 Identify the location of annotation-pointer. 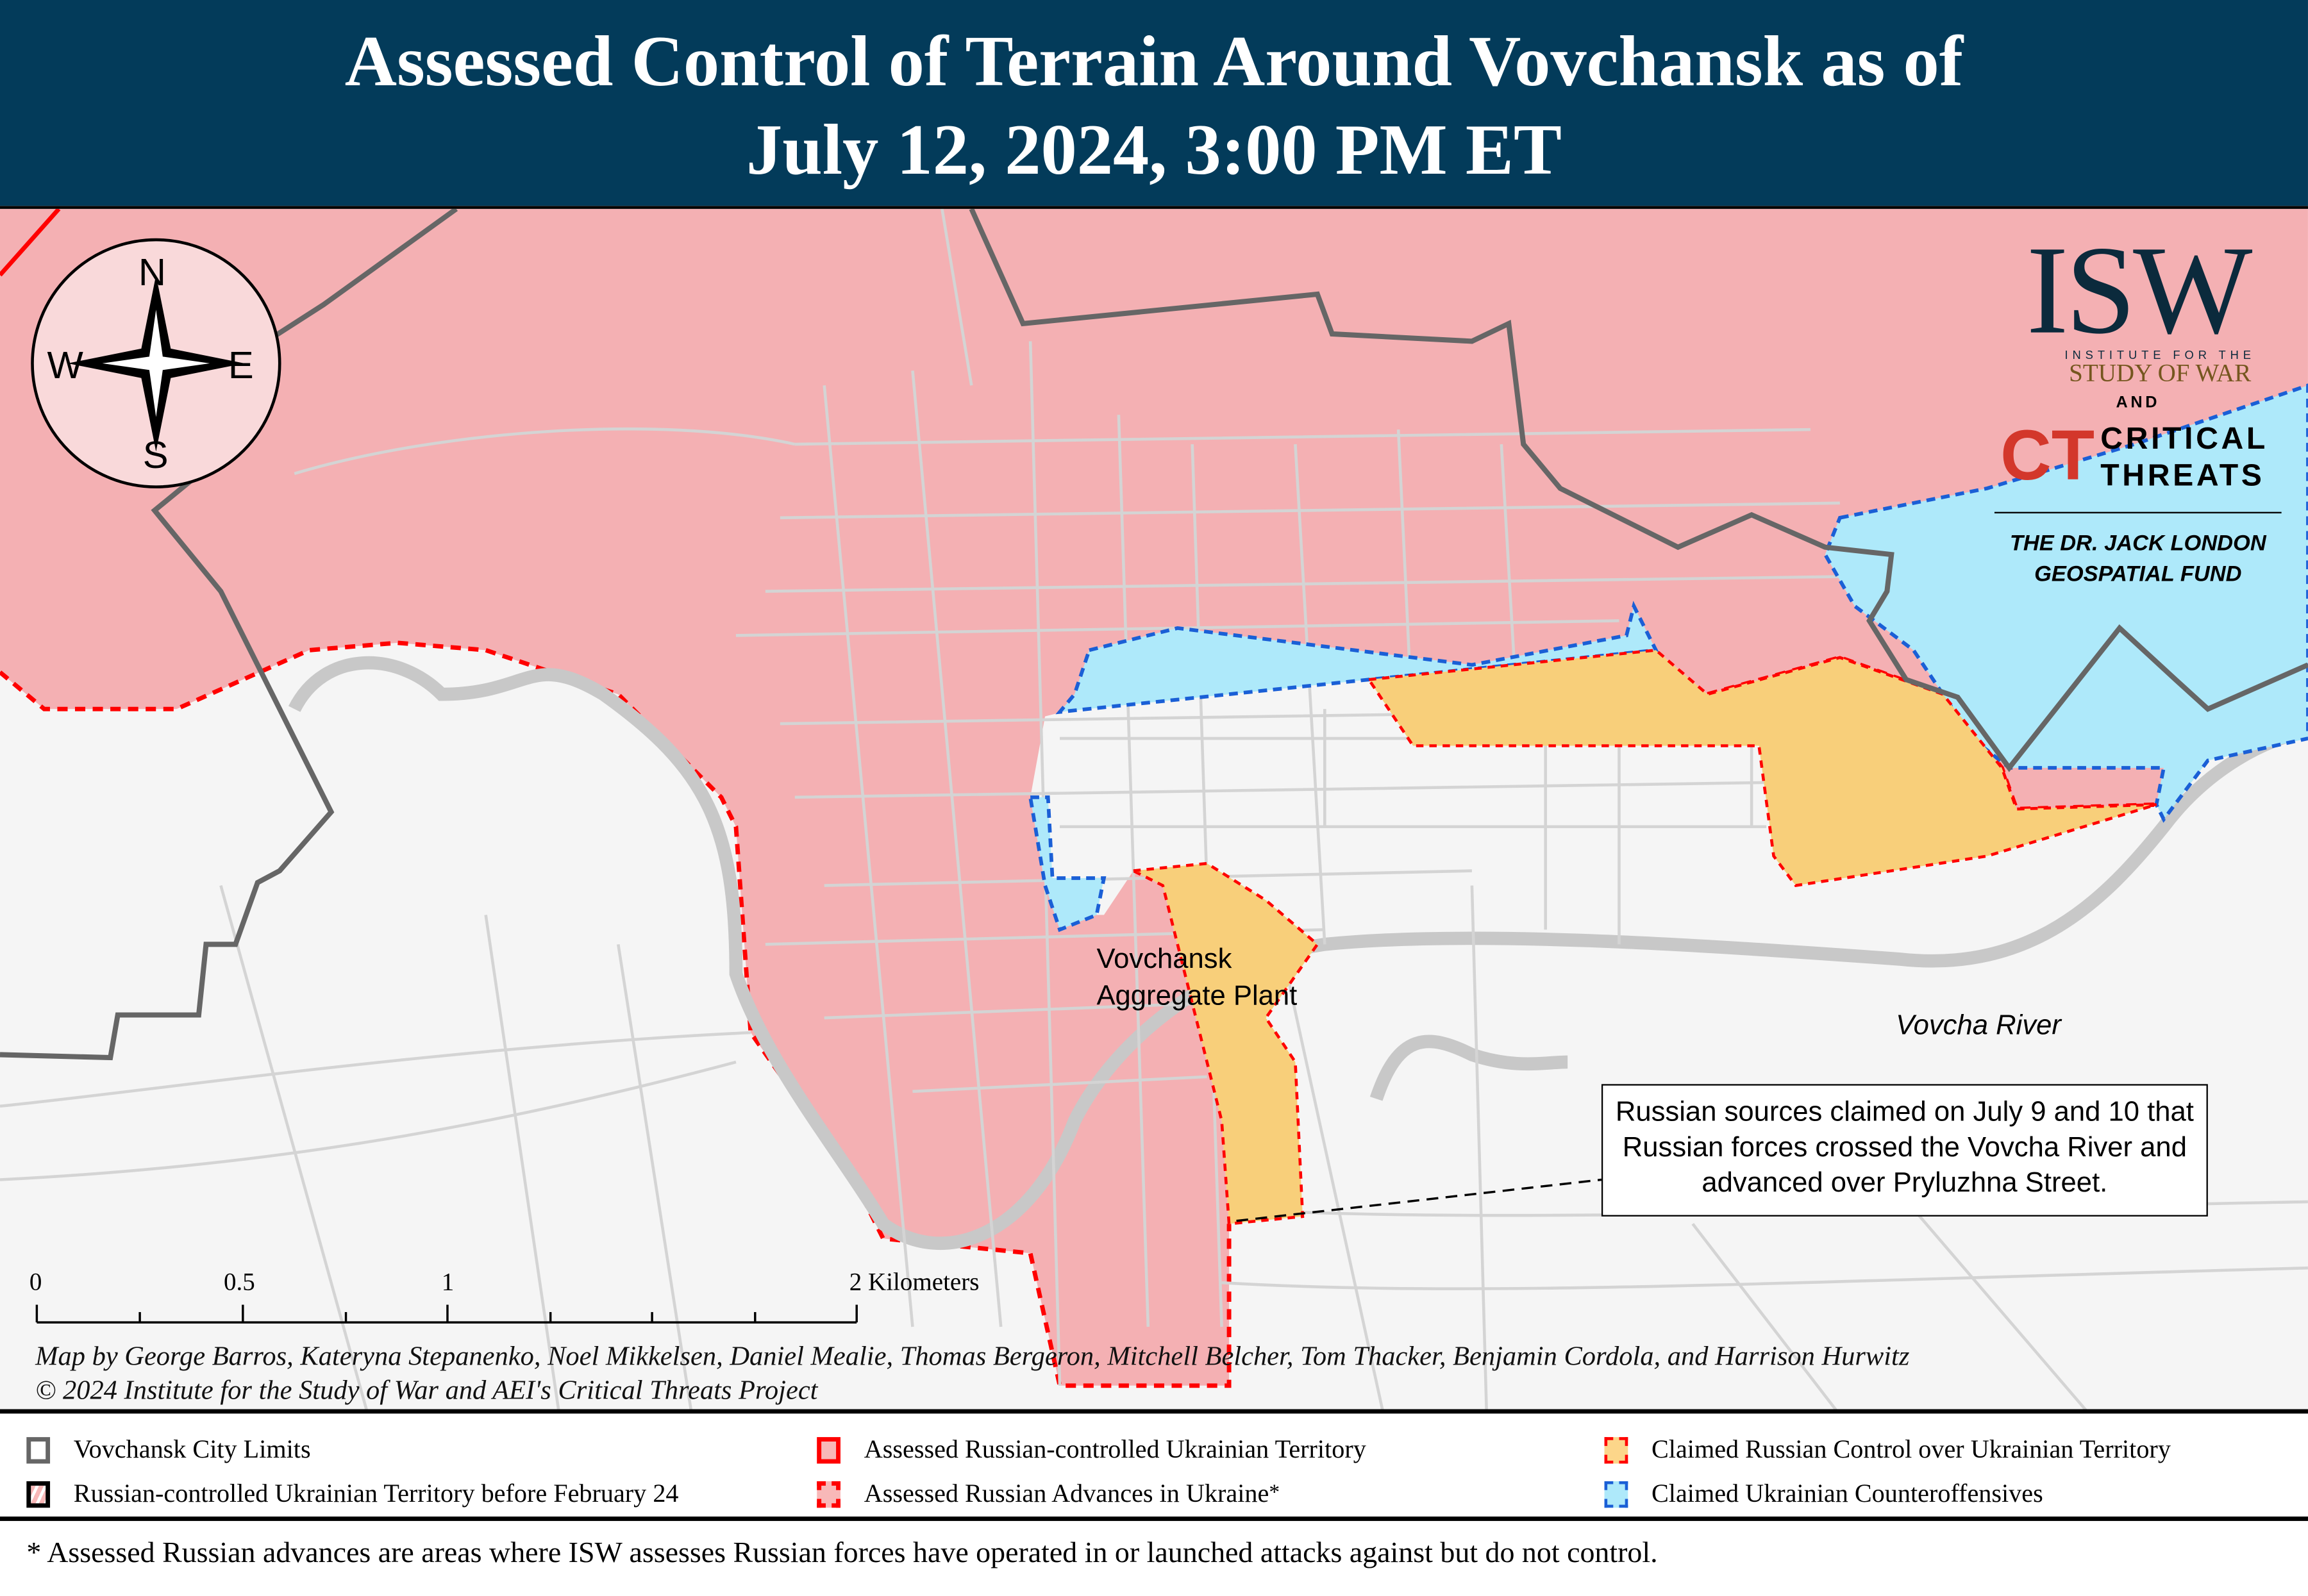
(1419, 1200).